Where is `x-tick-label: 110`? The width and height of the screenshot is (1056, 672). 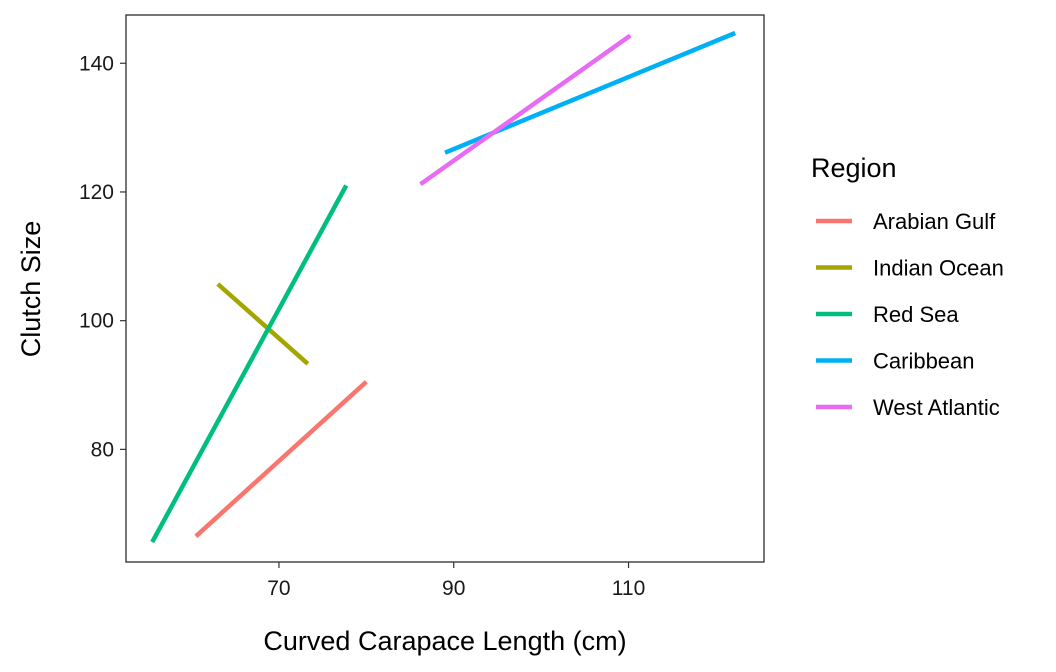 x-tick-label: 110 is located at coordinates (628, 588).